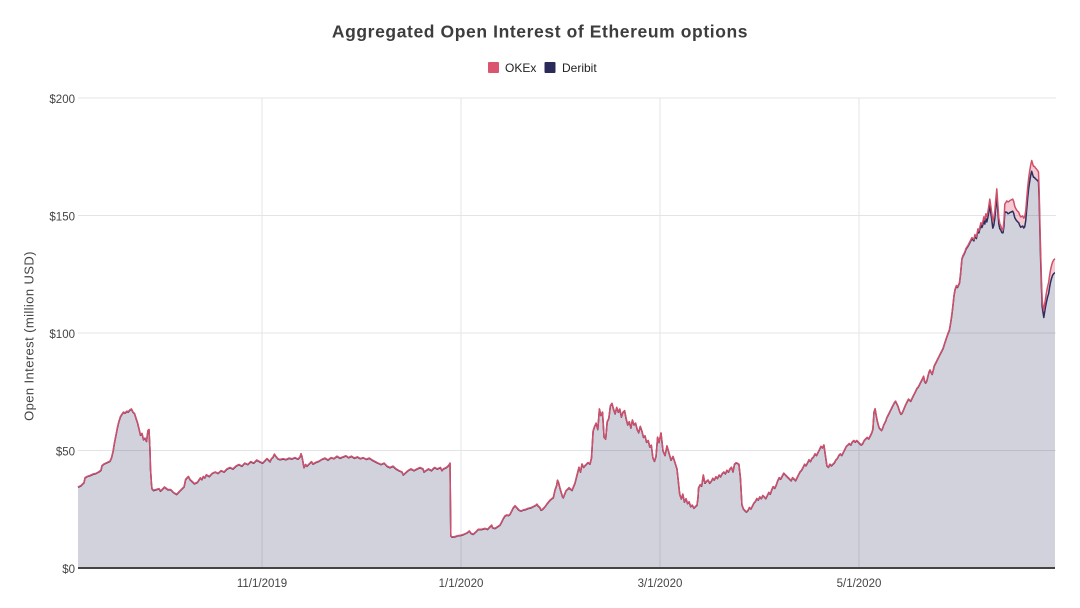 The image size is (1080, 608). Describe the element at coordinates (262, 584) in the screenshot. I see `svg-text: 11/1/2019` at that location.